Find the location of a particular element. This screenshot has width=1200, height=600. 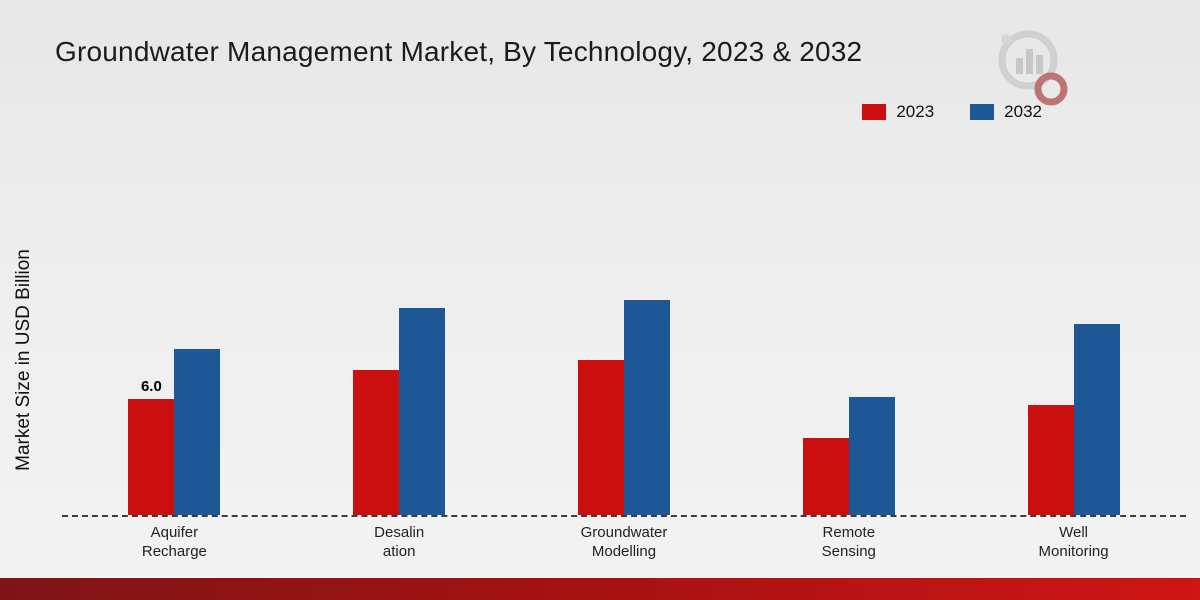

bar-pair: 6.0 is located at coordinates (174, 399).